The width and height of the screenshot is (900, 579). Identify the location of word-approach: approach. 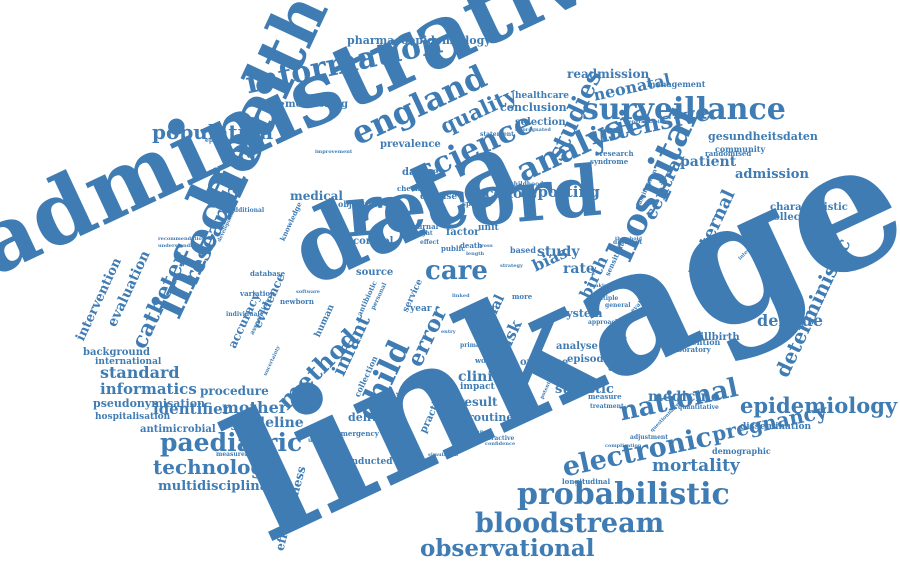
(604, 322).